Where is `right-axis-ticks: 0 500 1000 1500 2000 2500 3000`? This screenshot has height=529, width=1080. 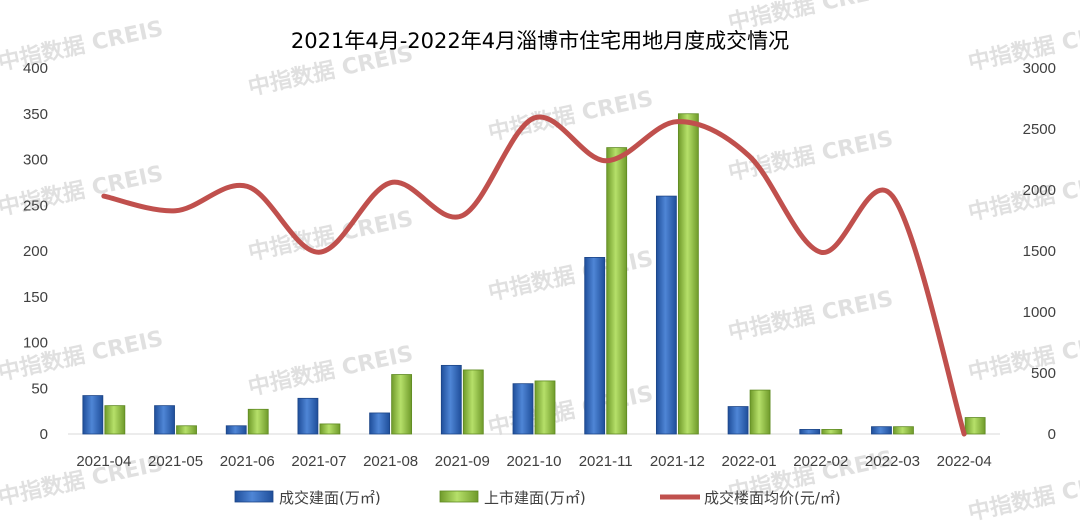
right-axis-ticks: 0 500 1000 1500 2000 2500 3000 is located at coordinates (1039, 251).